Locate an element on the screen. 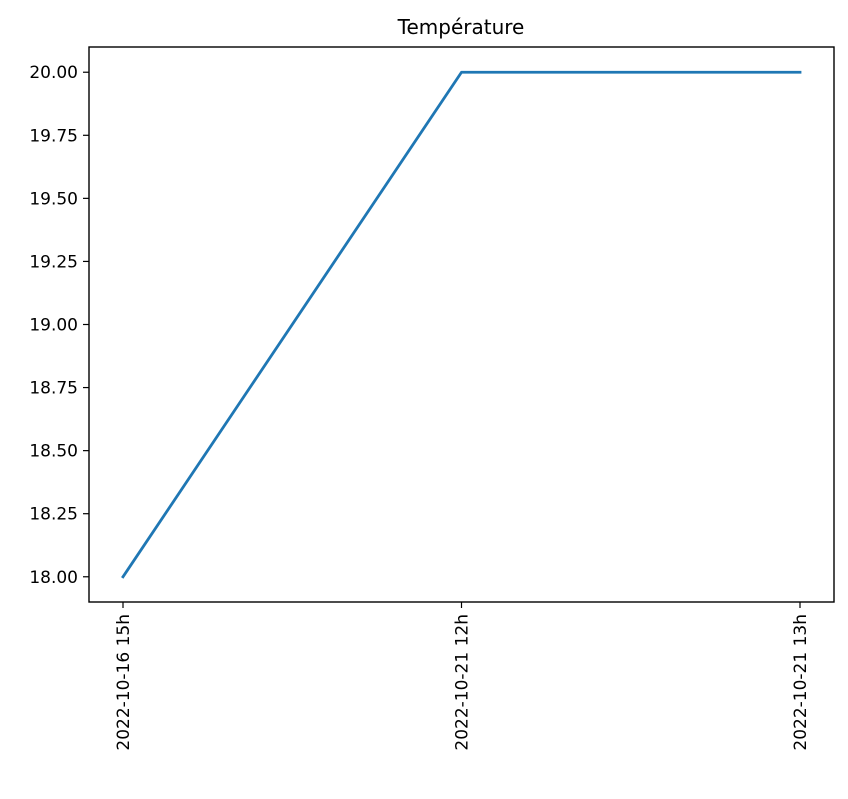 Image resolution: width=848 pixels, height=799 pixels. x-tick-label: 2022-10-21 12h is located at coordinates (463, 682).